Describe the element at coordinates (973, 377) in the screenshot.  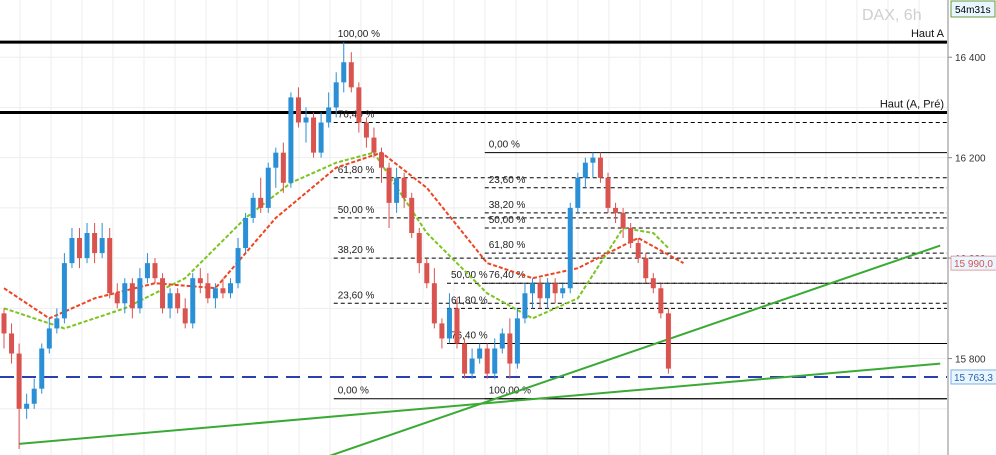
I see `price-badge` at that location.